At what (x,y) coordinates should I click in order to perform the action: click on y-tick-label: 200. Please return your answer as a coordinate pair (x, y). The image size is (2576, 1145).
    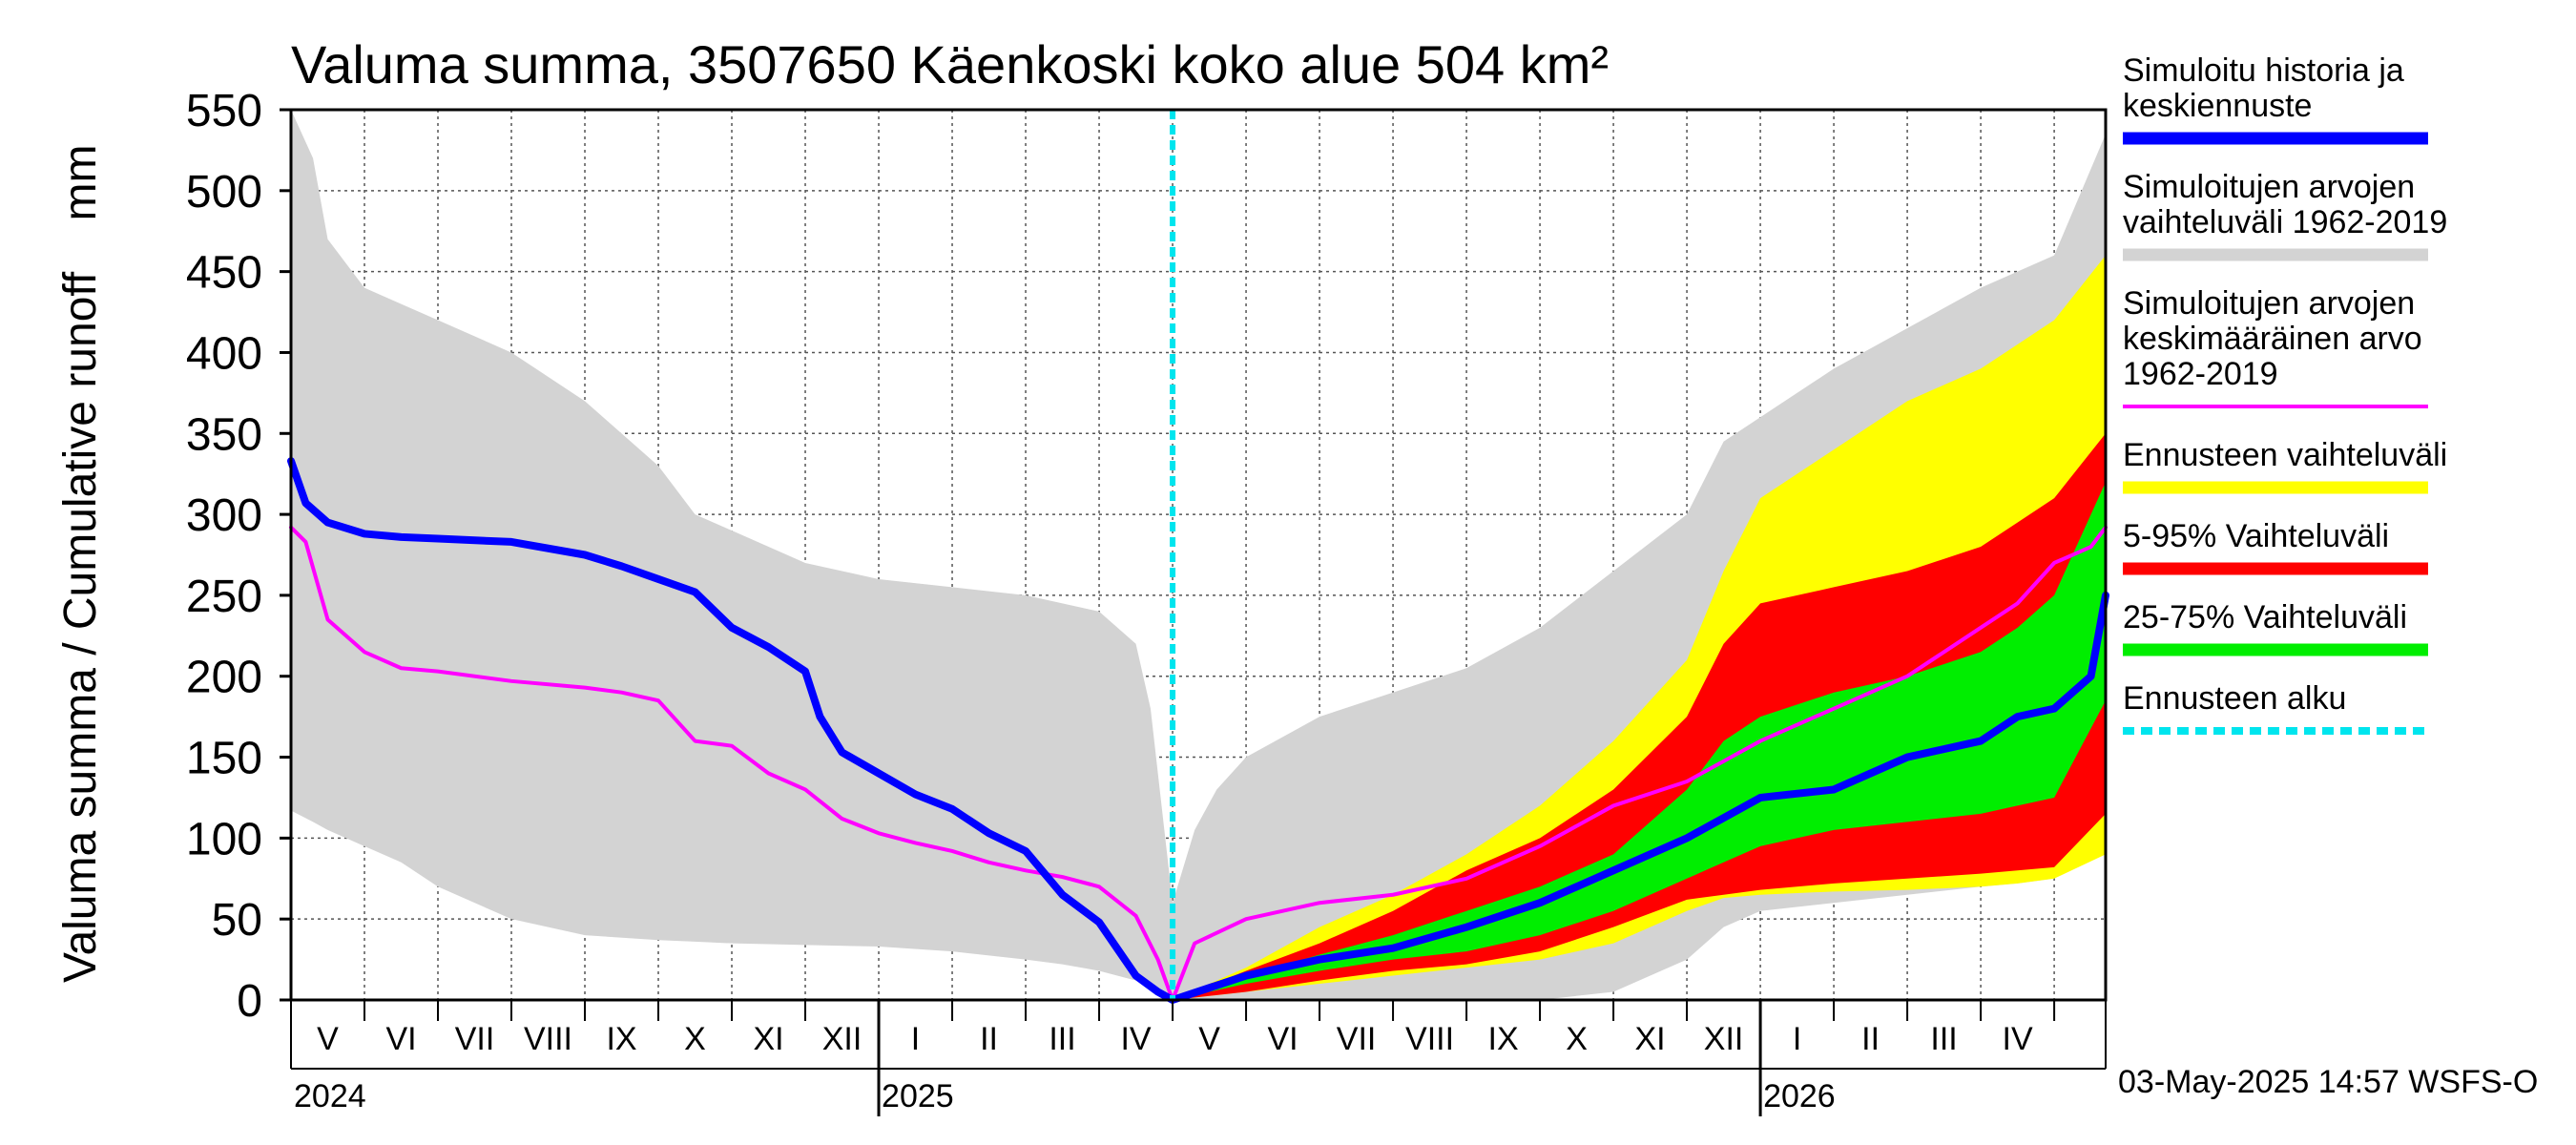
    Looking at the image, I should click on (224, 678).